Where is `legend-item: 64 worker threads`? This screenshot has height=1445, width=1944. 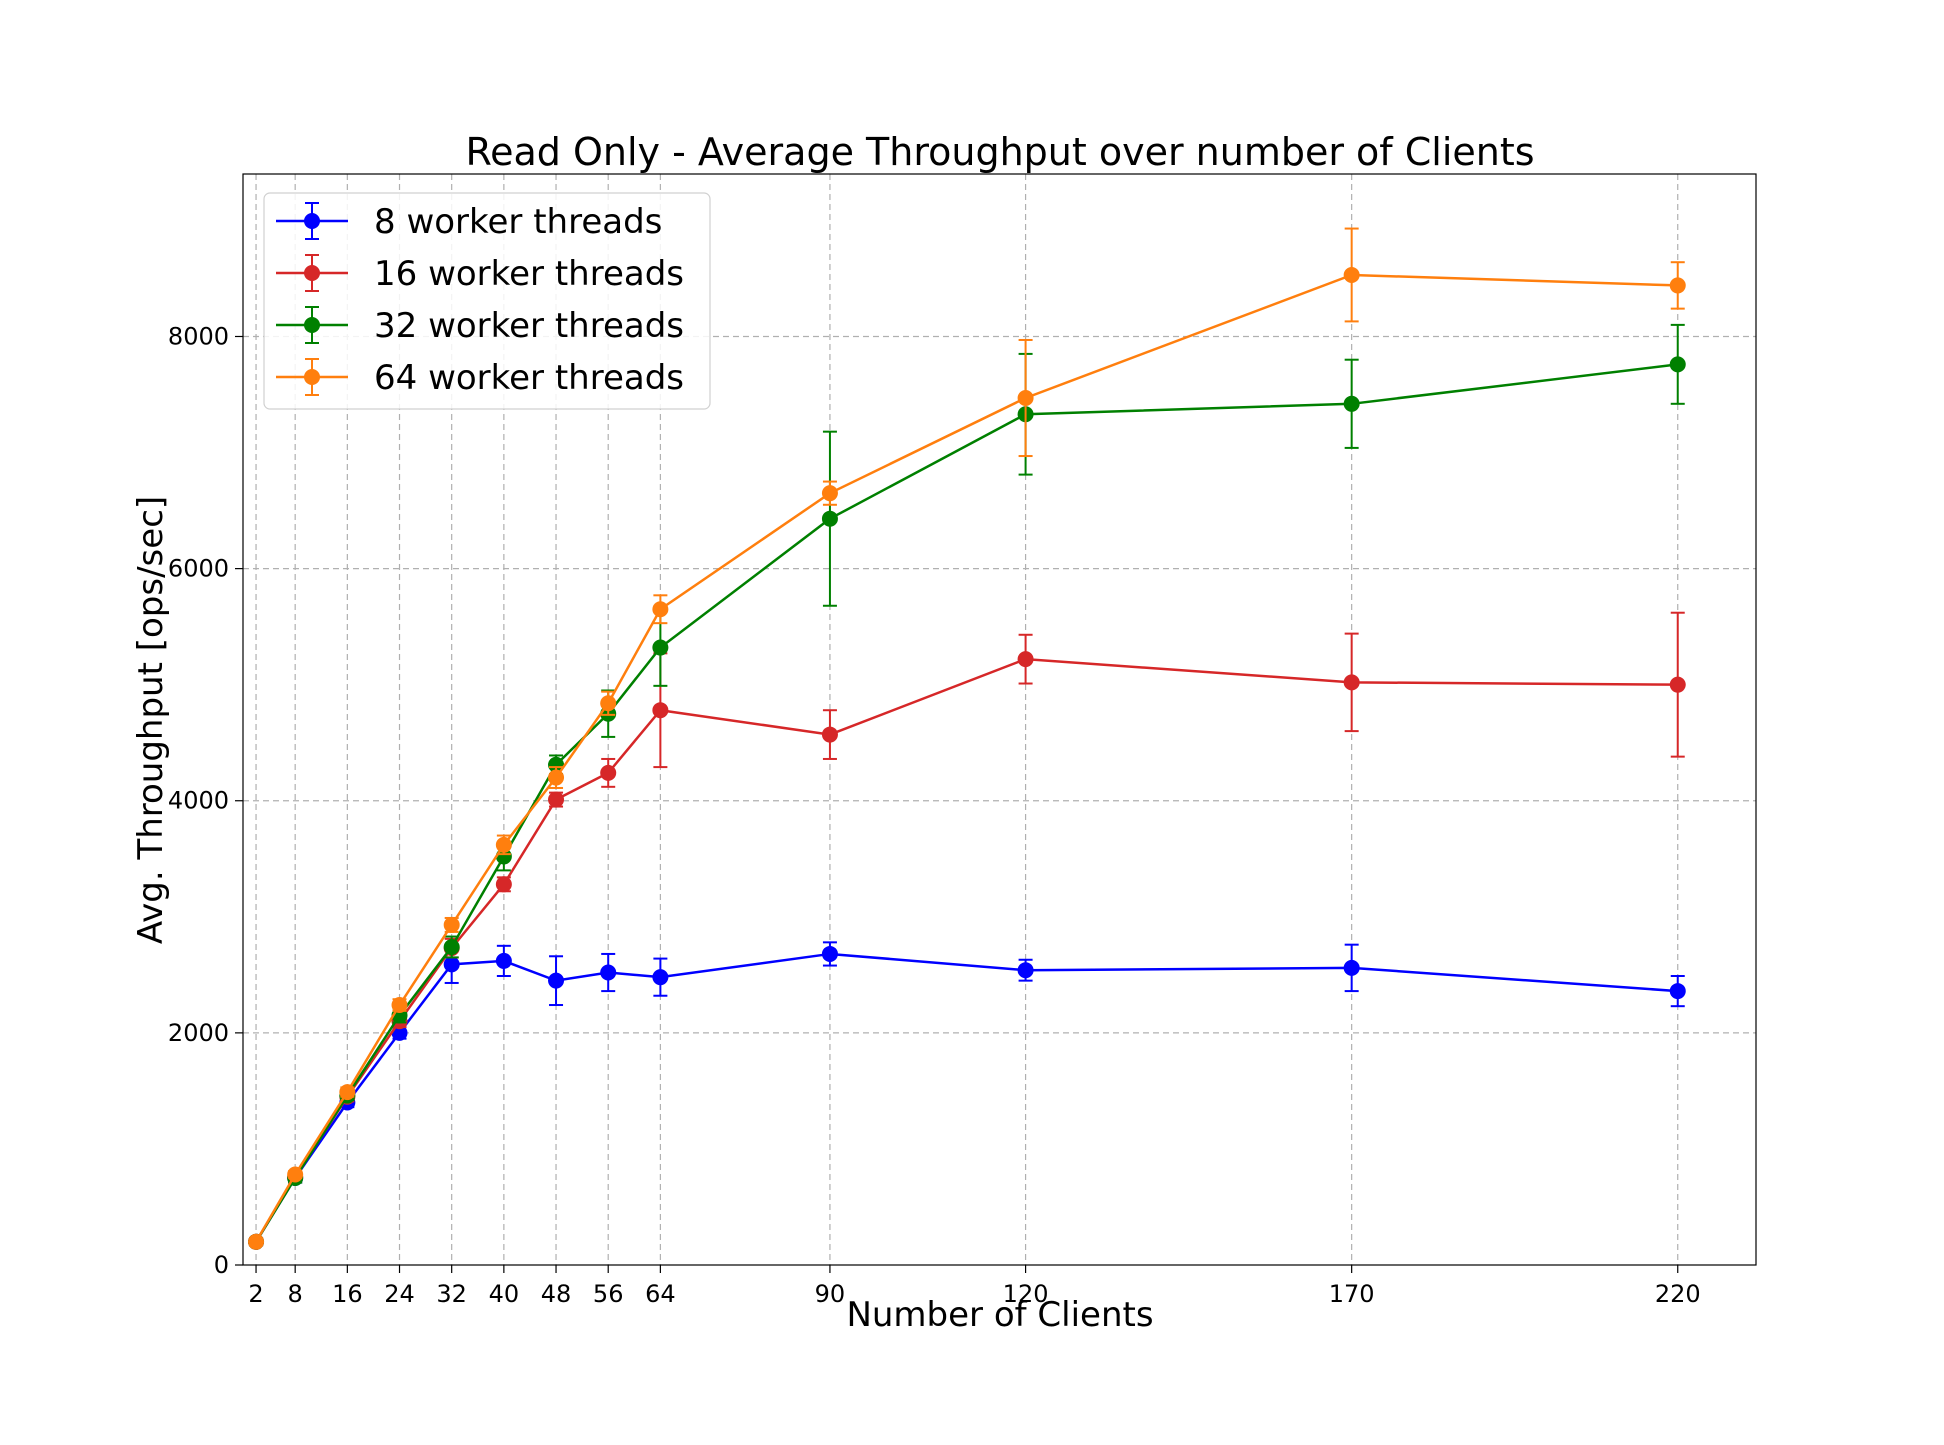 legend-item: 64 worker threads is located at coordinates (480, 378).